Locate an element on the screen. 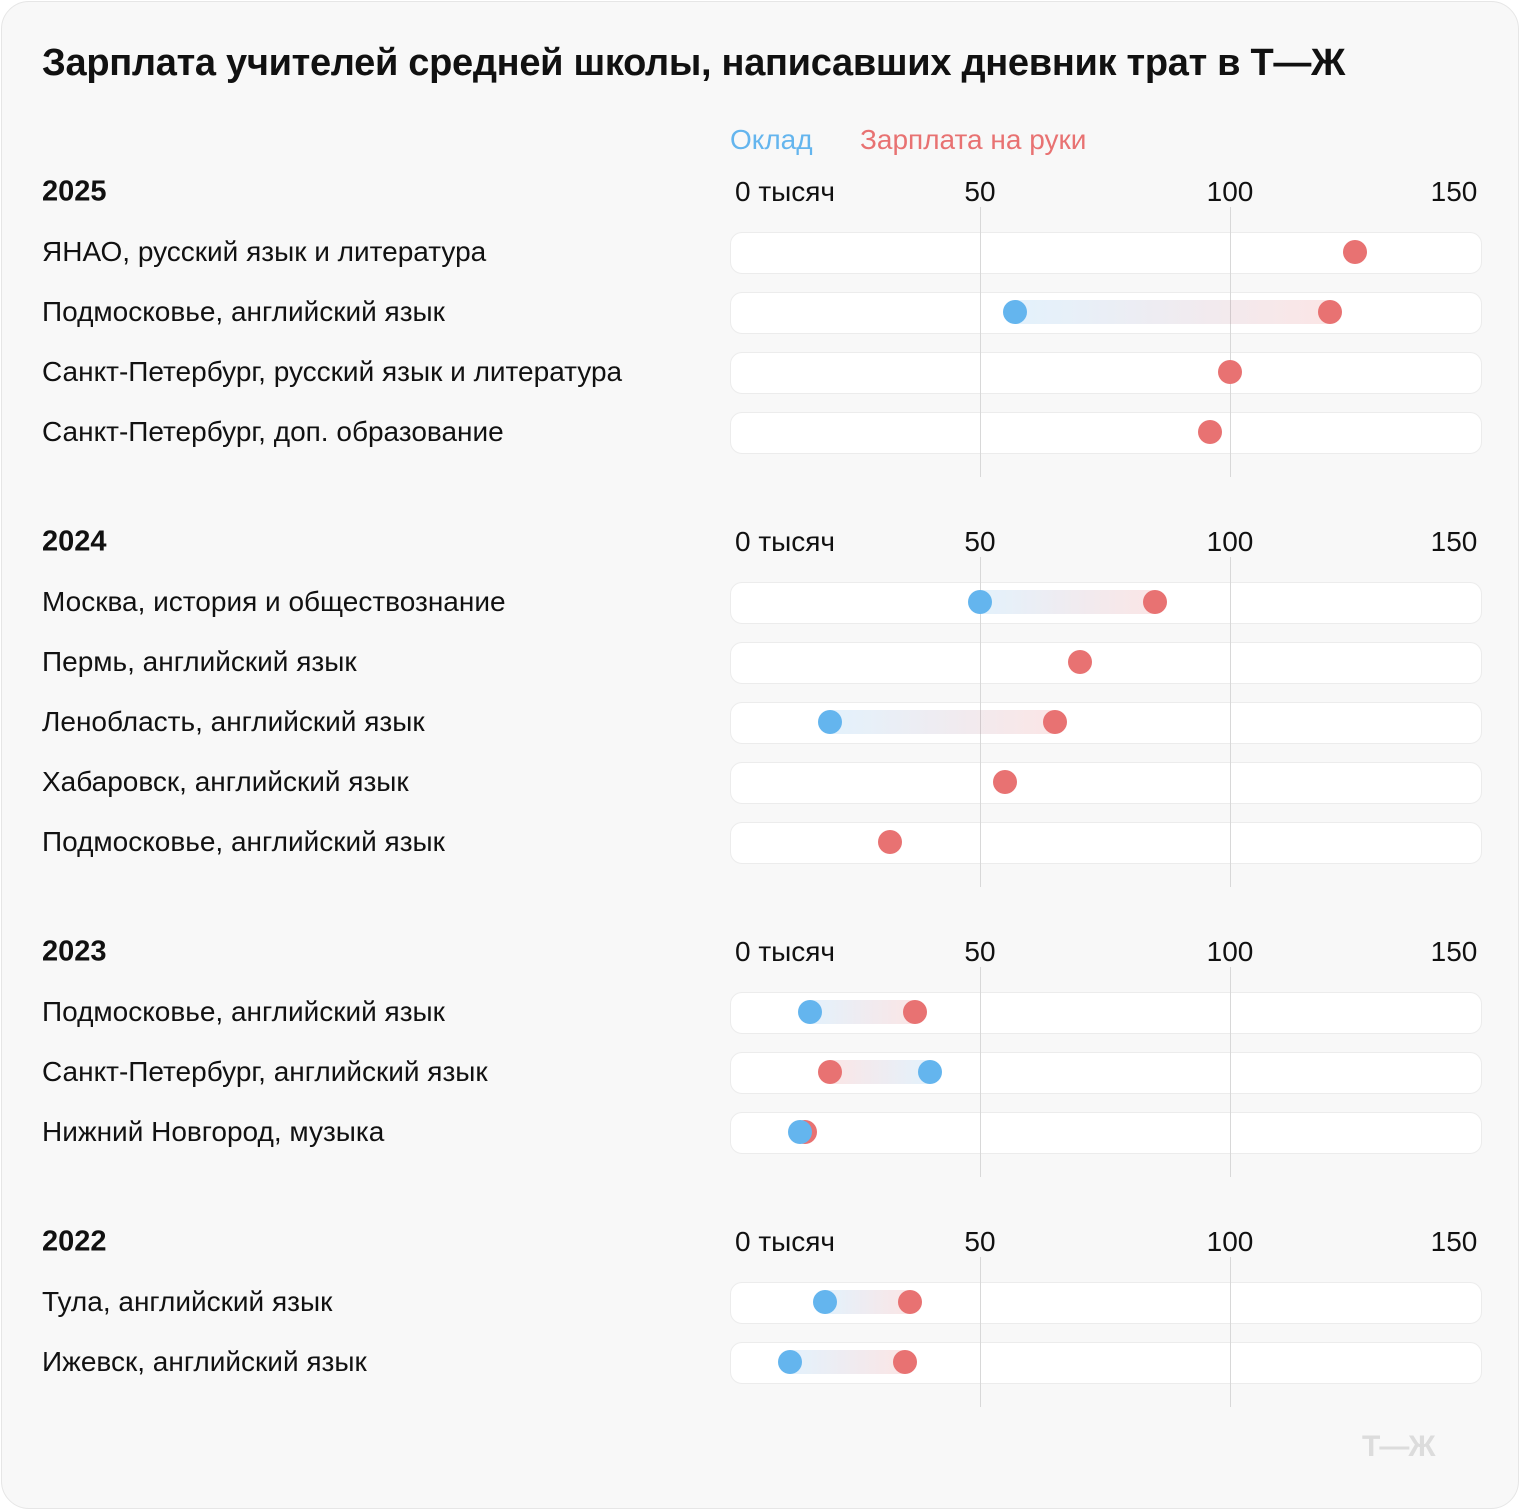 This screenshot has height=1510, width=1520. group-year: 2025 is located at coordinates (74, 191).